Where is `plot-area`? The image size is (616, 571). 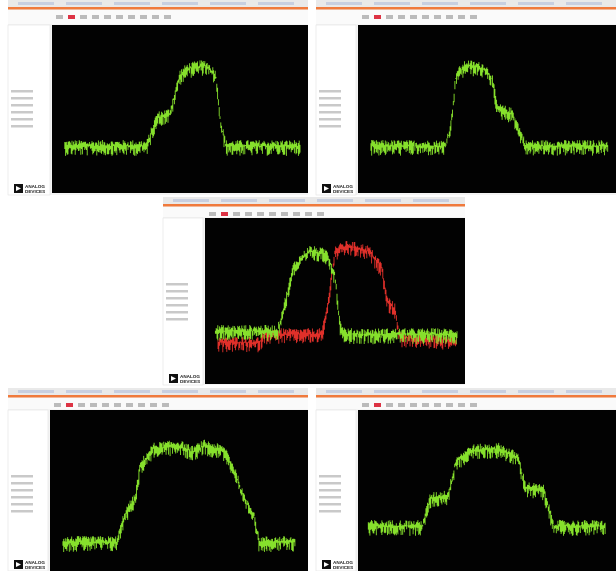 plot-area is located at coordinates (487, 109).